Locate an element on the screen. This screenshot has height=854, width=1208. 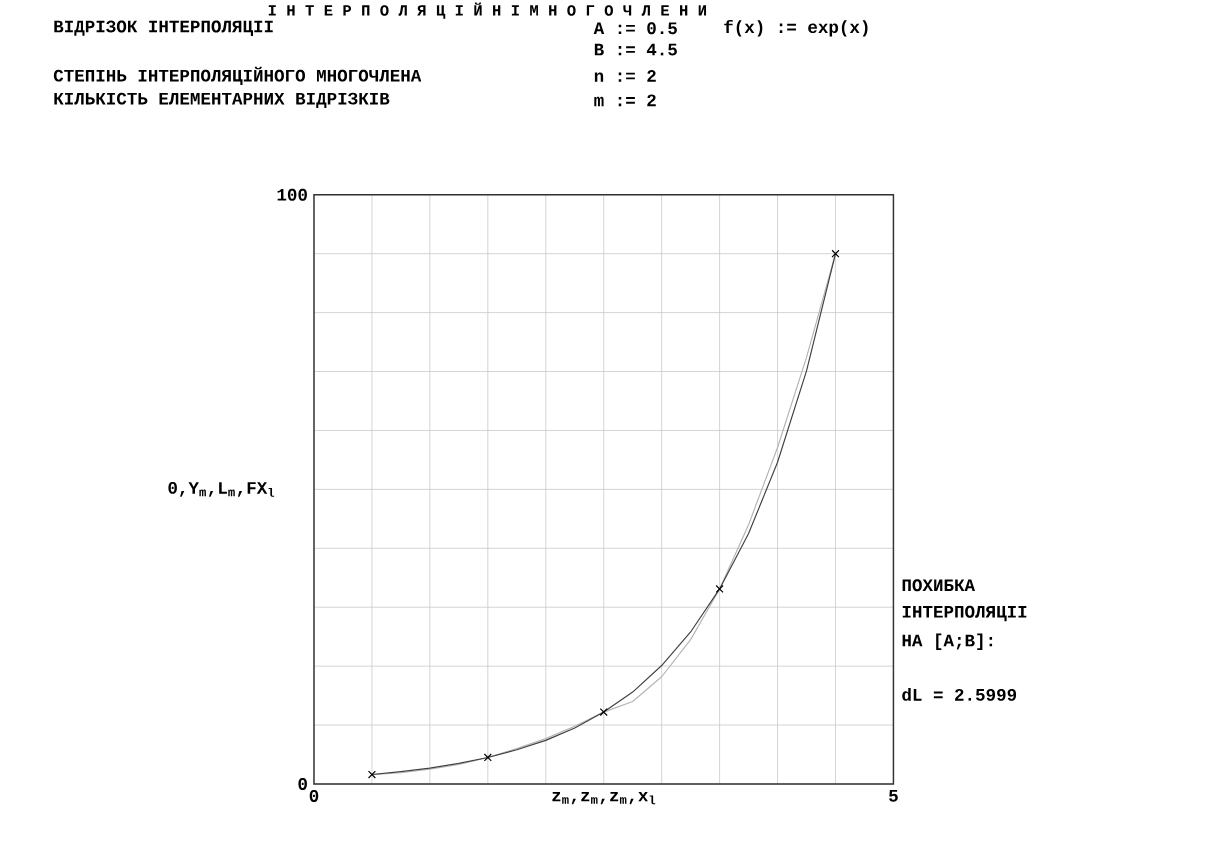
y-axis-title: 0,Y$_{m}$,L$_{m}$,FX$_{l}$ is located at coordinates (221, 489).